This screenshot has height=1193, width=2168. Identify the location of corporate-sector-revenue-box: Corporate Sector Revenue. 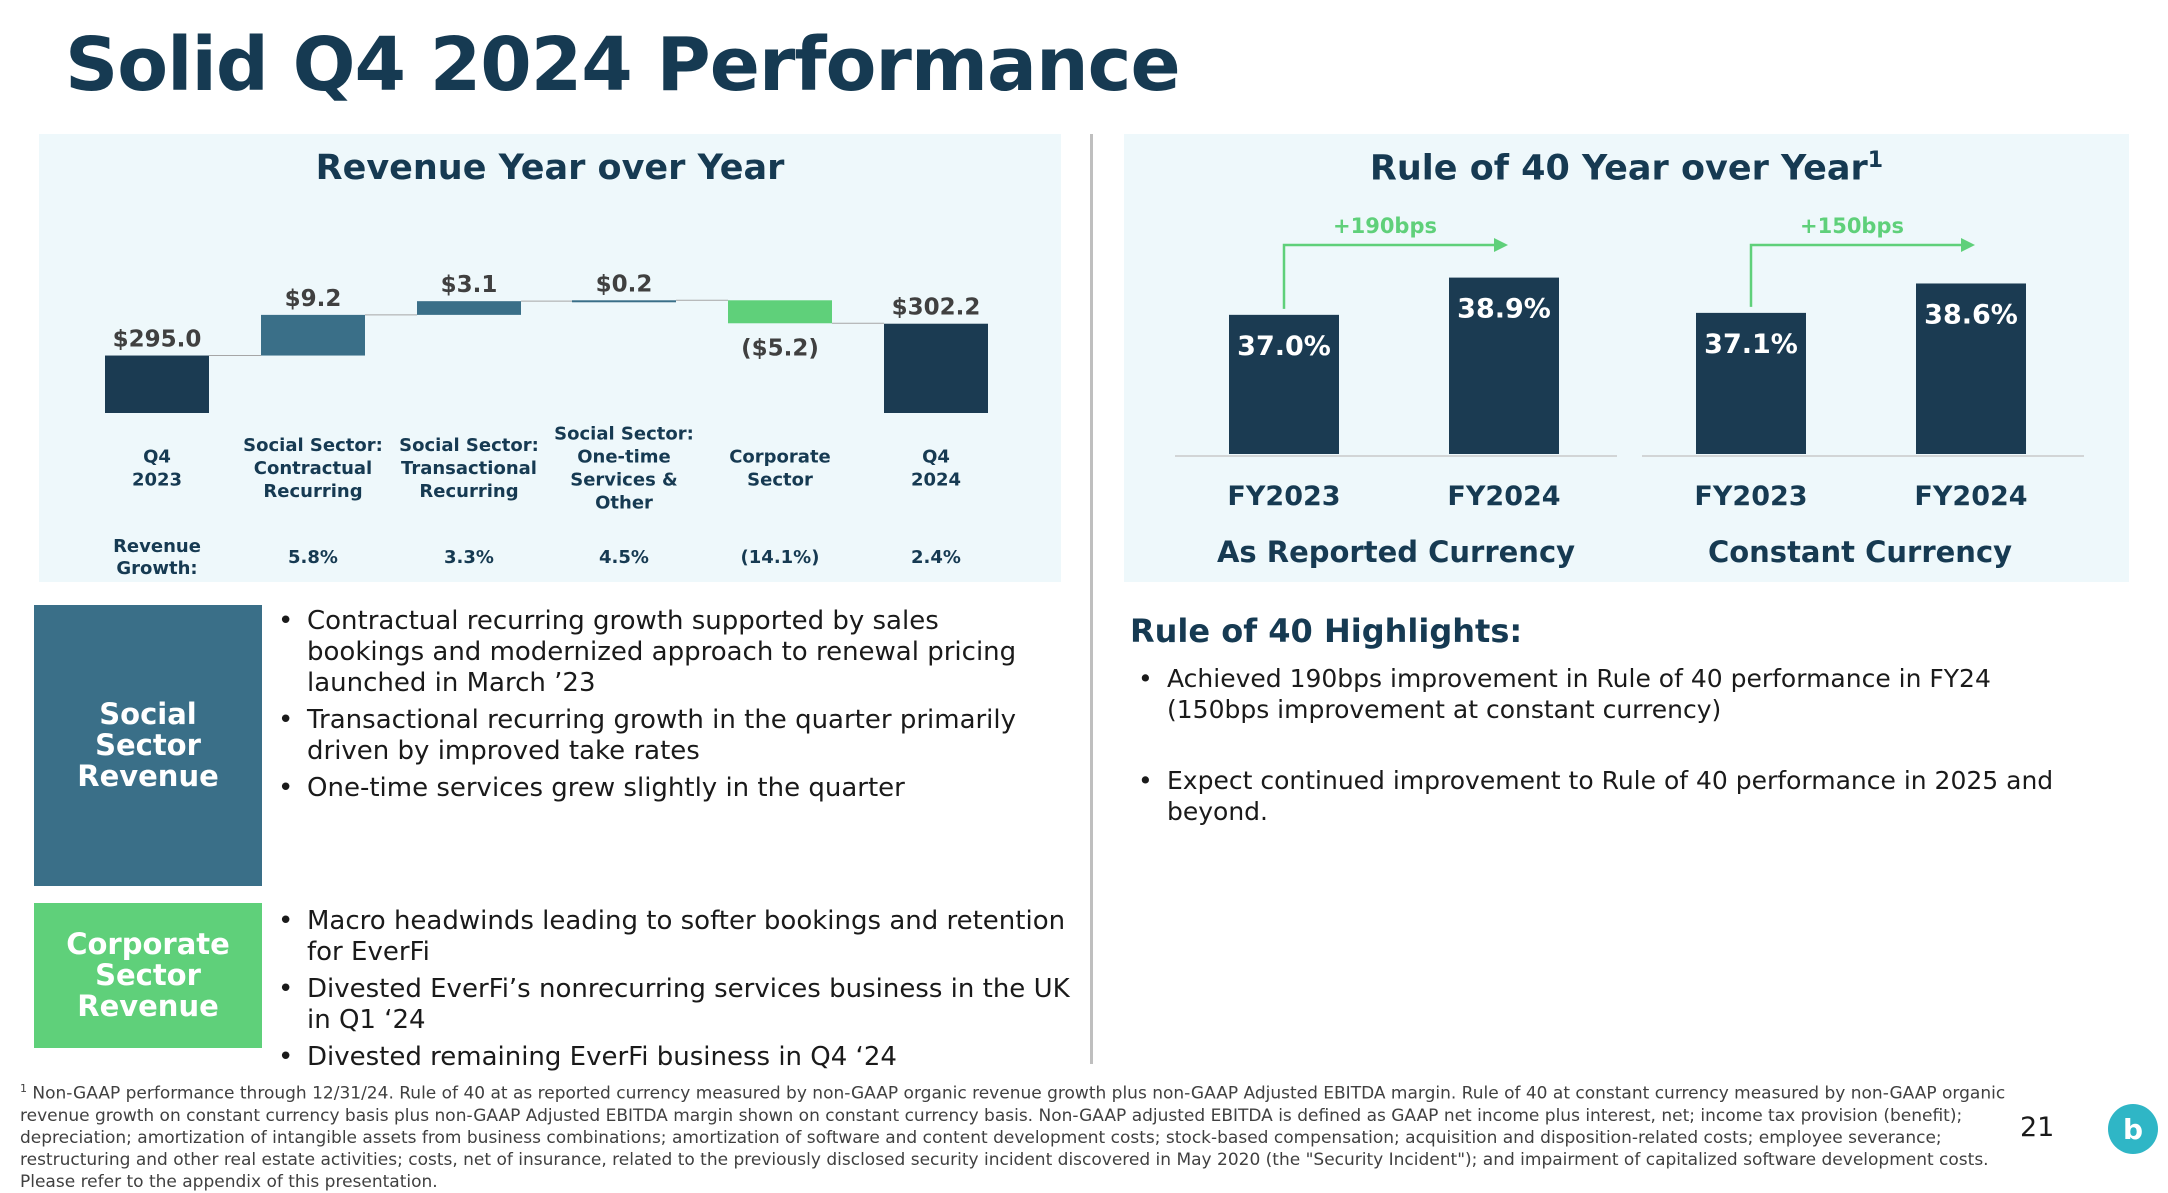
(148, 975).